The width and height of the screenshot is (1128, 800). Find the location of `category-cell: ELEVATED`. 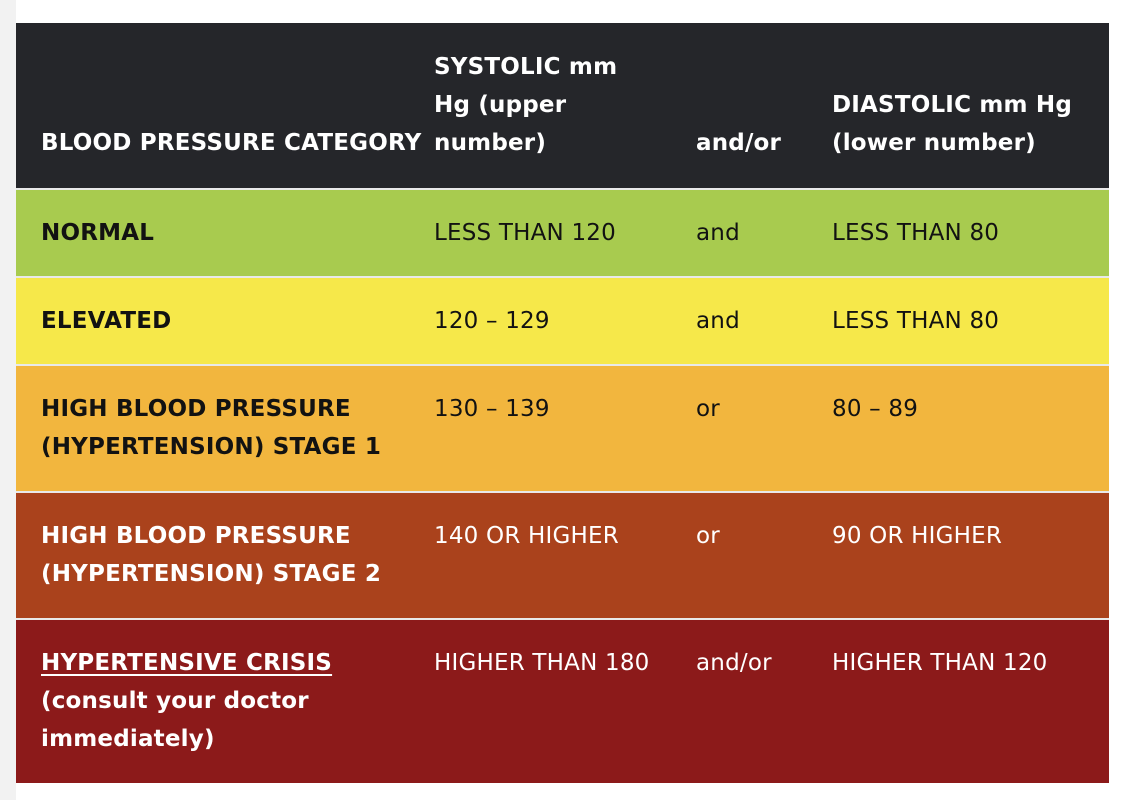

category-cell: ELEVATED is located at coordinates (225, 320).